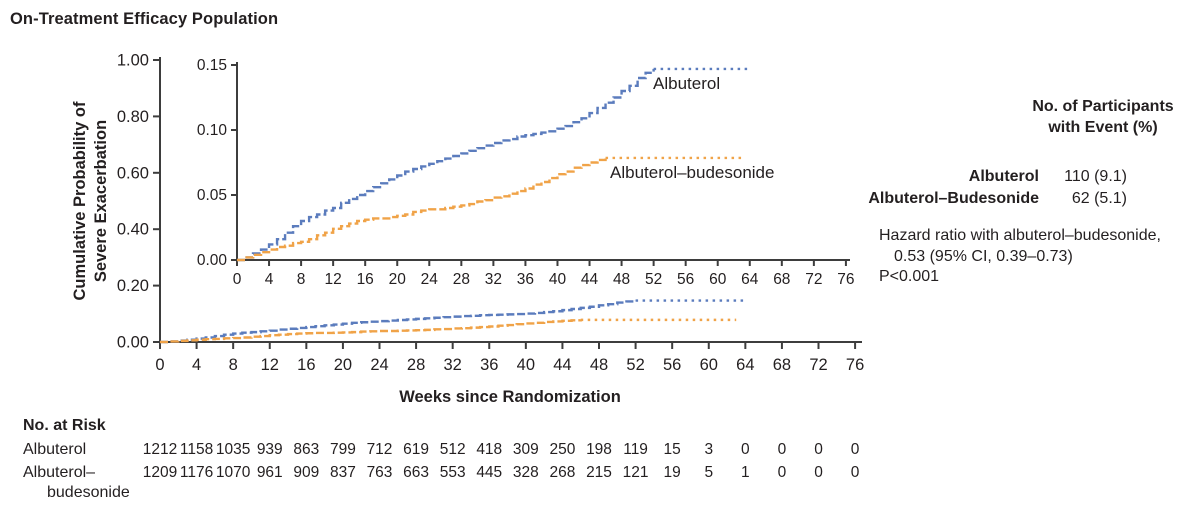 The width and height of the screenshot is (1200, 518). I want to click on hazard-ratio-line2: 0.53 (95% CI, 0.39–0.73), so click(983, 256).